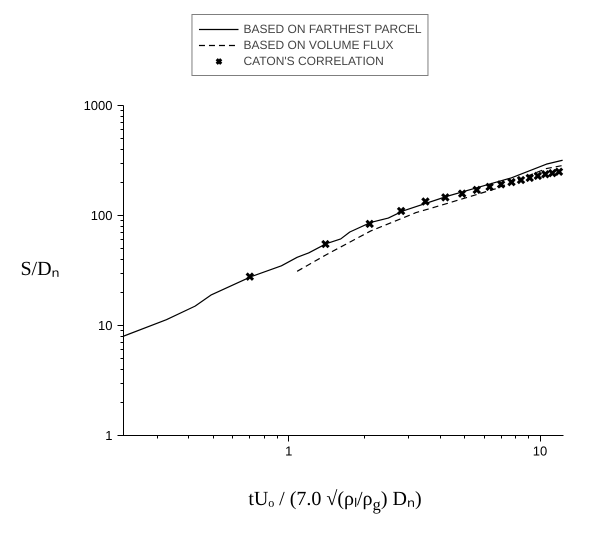 This screenshot has width=600, height=547. I want to click on y-axis-title: S/Dₙ, so click(40, 269).